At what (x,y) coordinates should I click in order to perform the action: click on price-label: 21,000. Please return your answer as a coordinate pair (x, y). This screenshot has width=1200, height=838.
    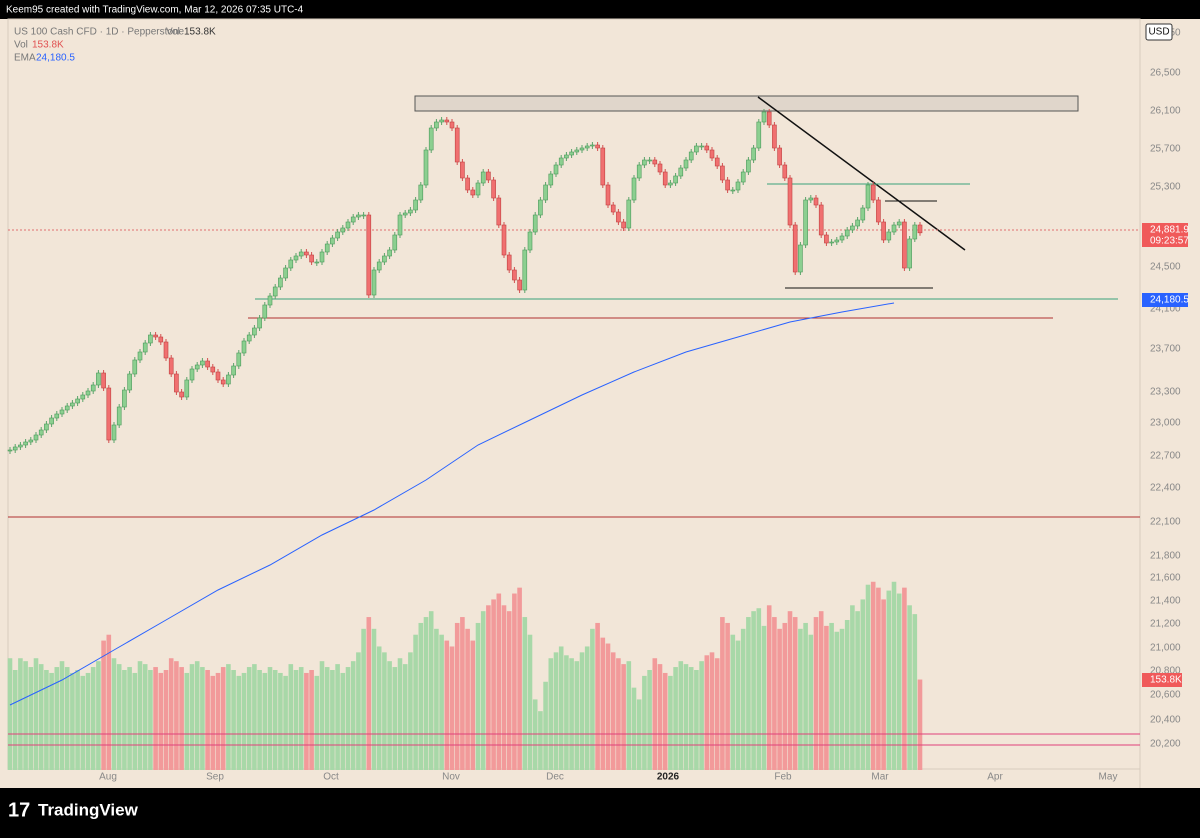
    Looking at the image, I should click on (1165, 648).